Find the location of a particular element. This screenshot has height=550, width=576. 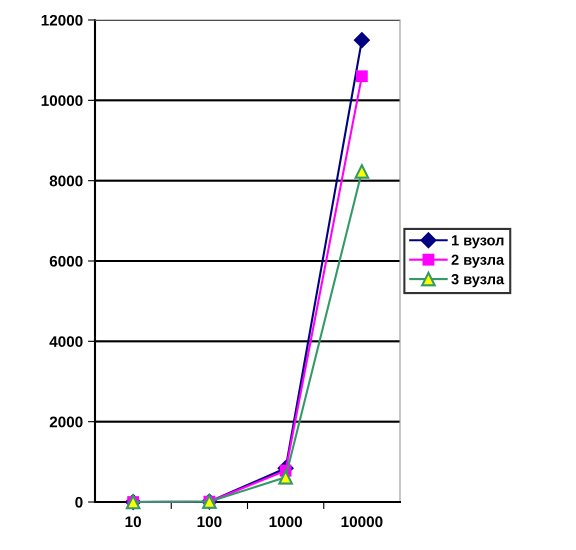

legend-label: 3 вузла is located at coordinates (477, 281).